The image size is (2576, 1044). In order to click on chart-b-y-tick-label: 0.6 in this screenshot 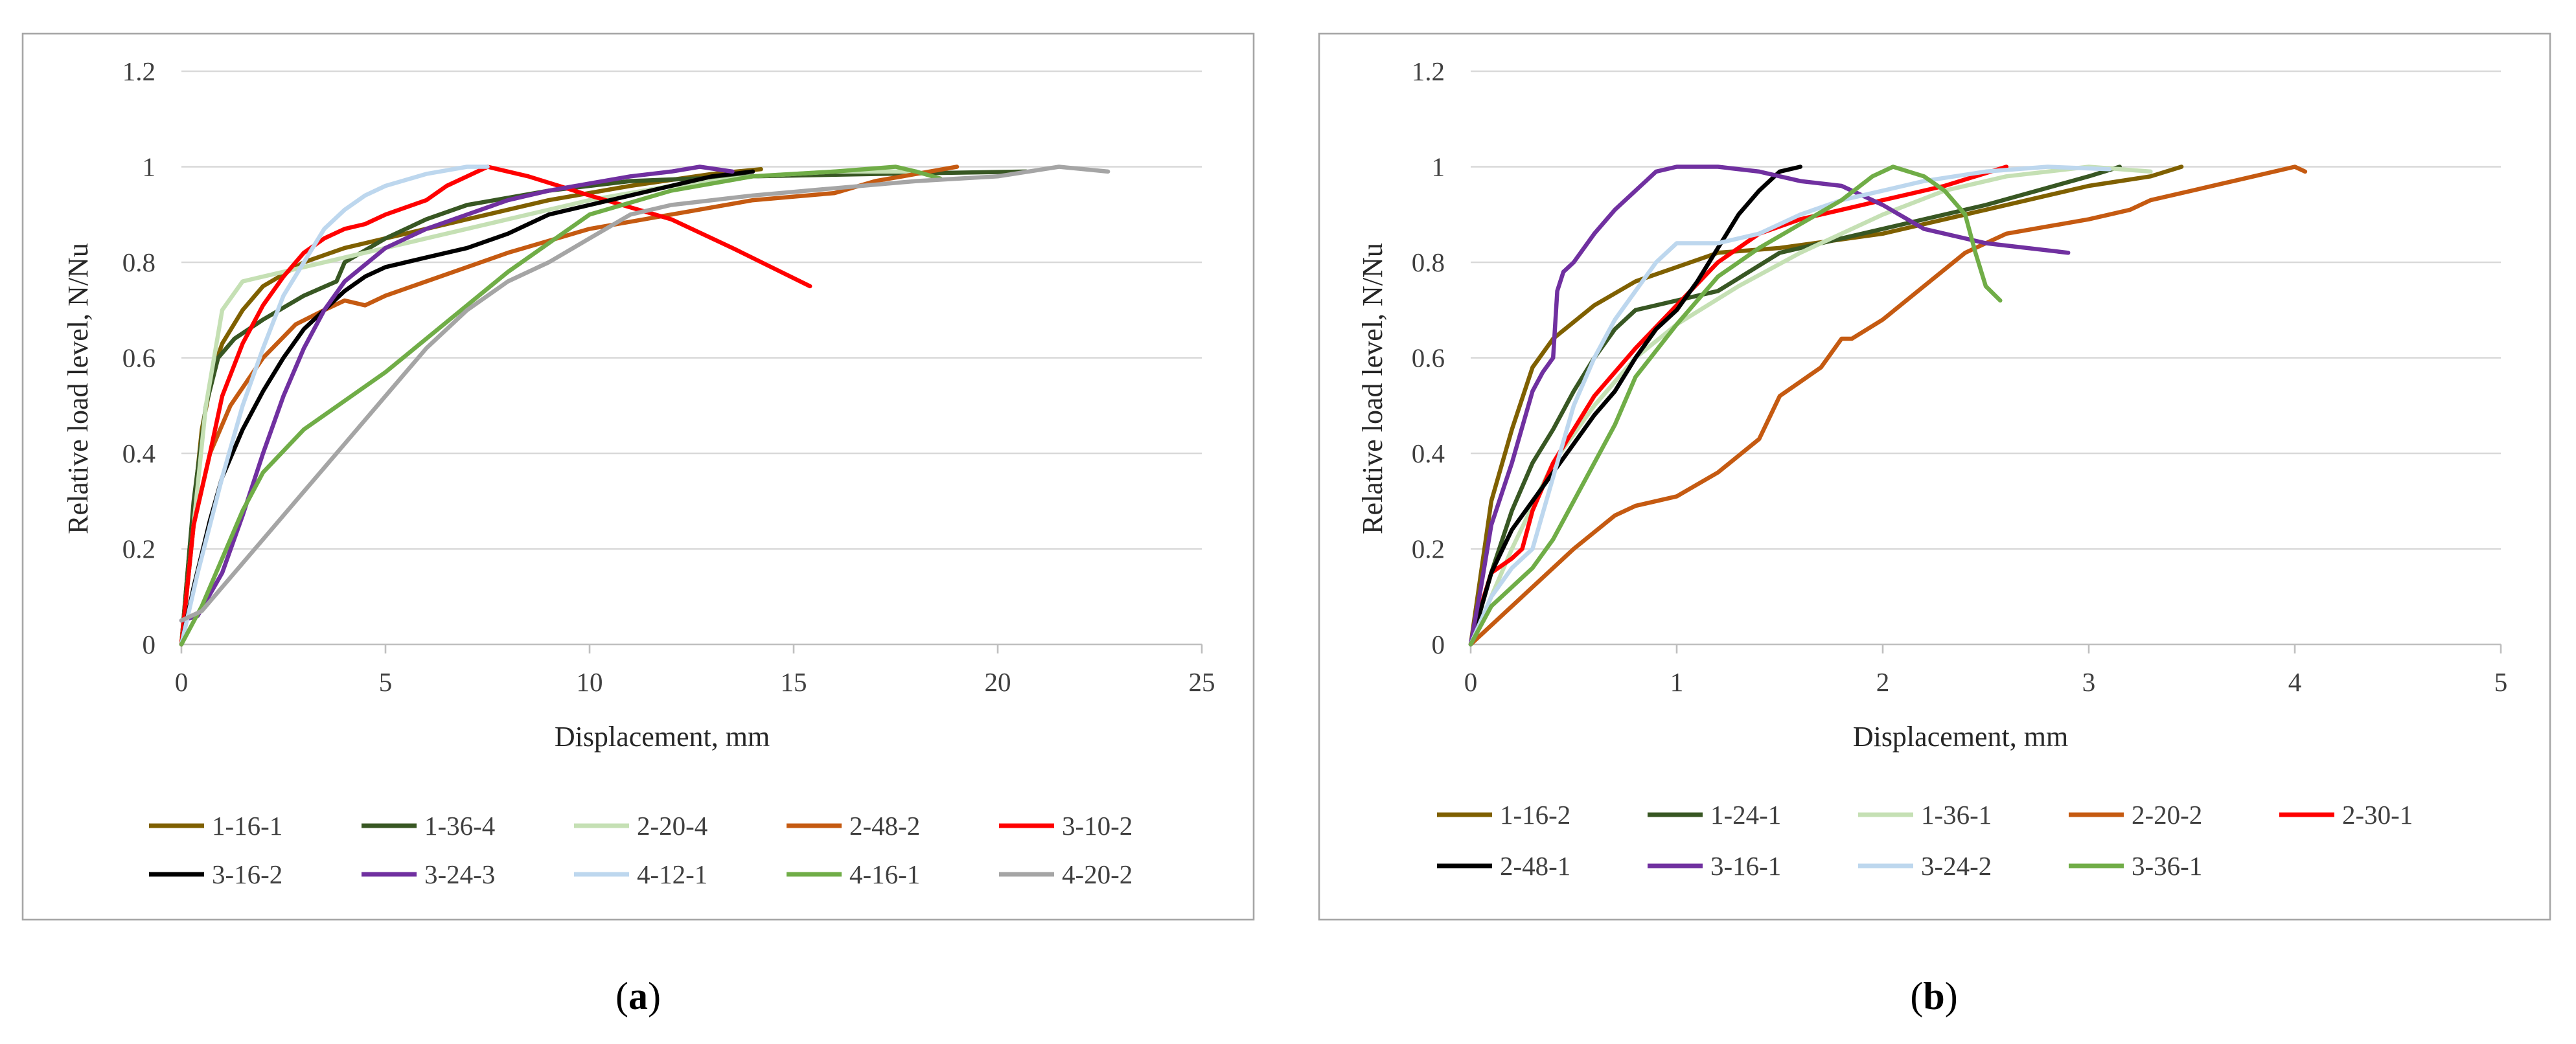, I will do `click(1428, 358)`.